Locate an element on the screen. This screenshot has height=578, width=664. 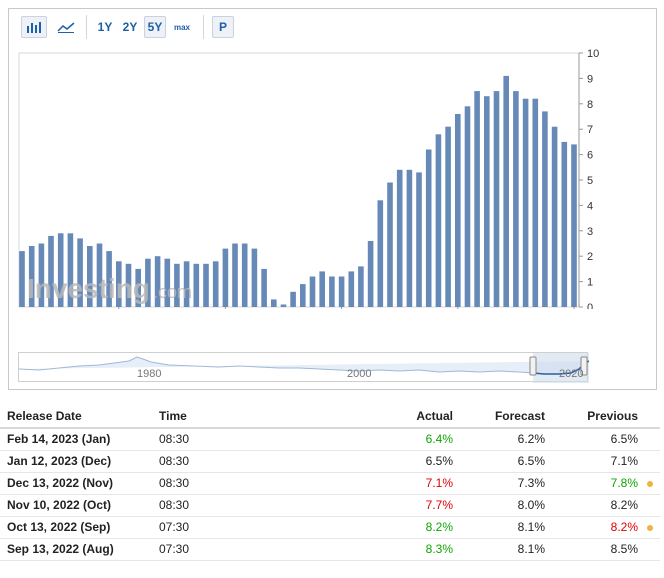
navigator-right-handle is located at coordinates (584, 366).